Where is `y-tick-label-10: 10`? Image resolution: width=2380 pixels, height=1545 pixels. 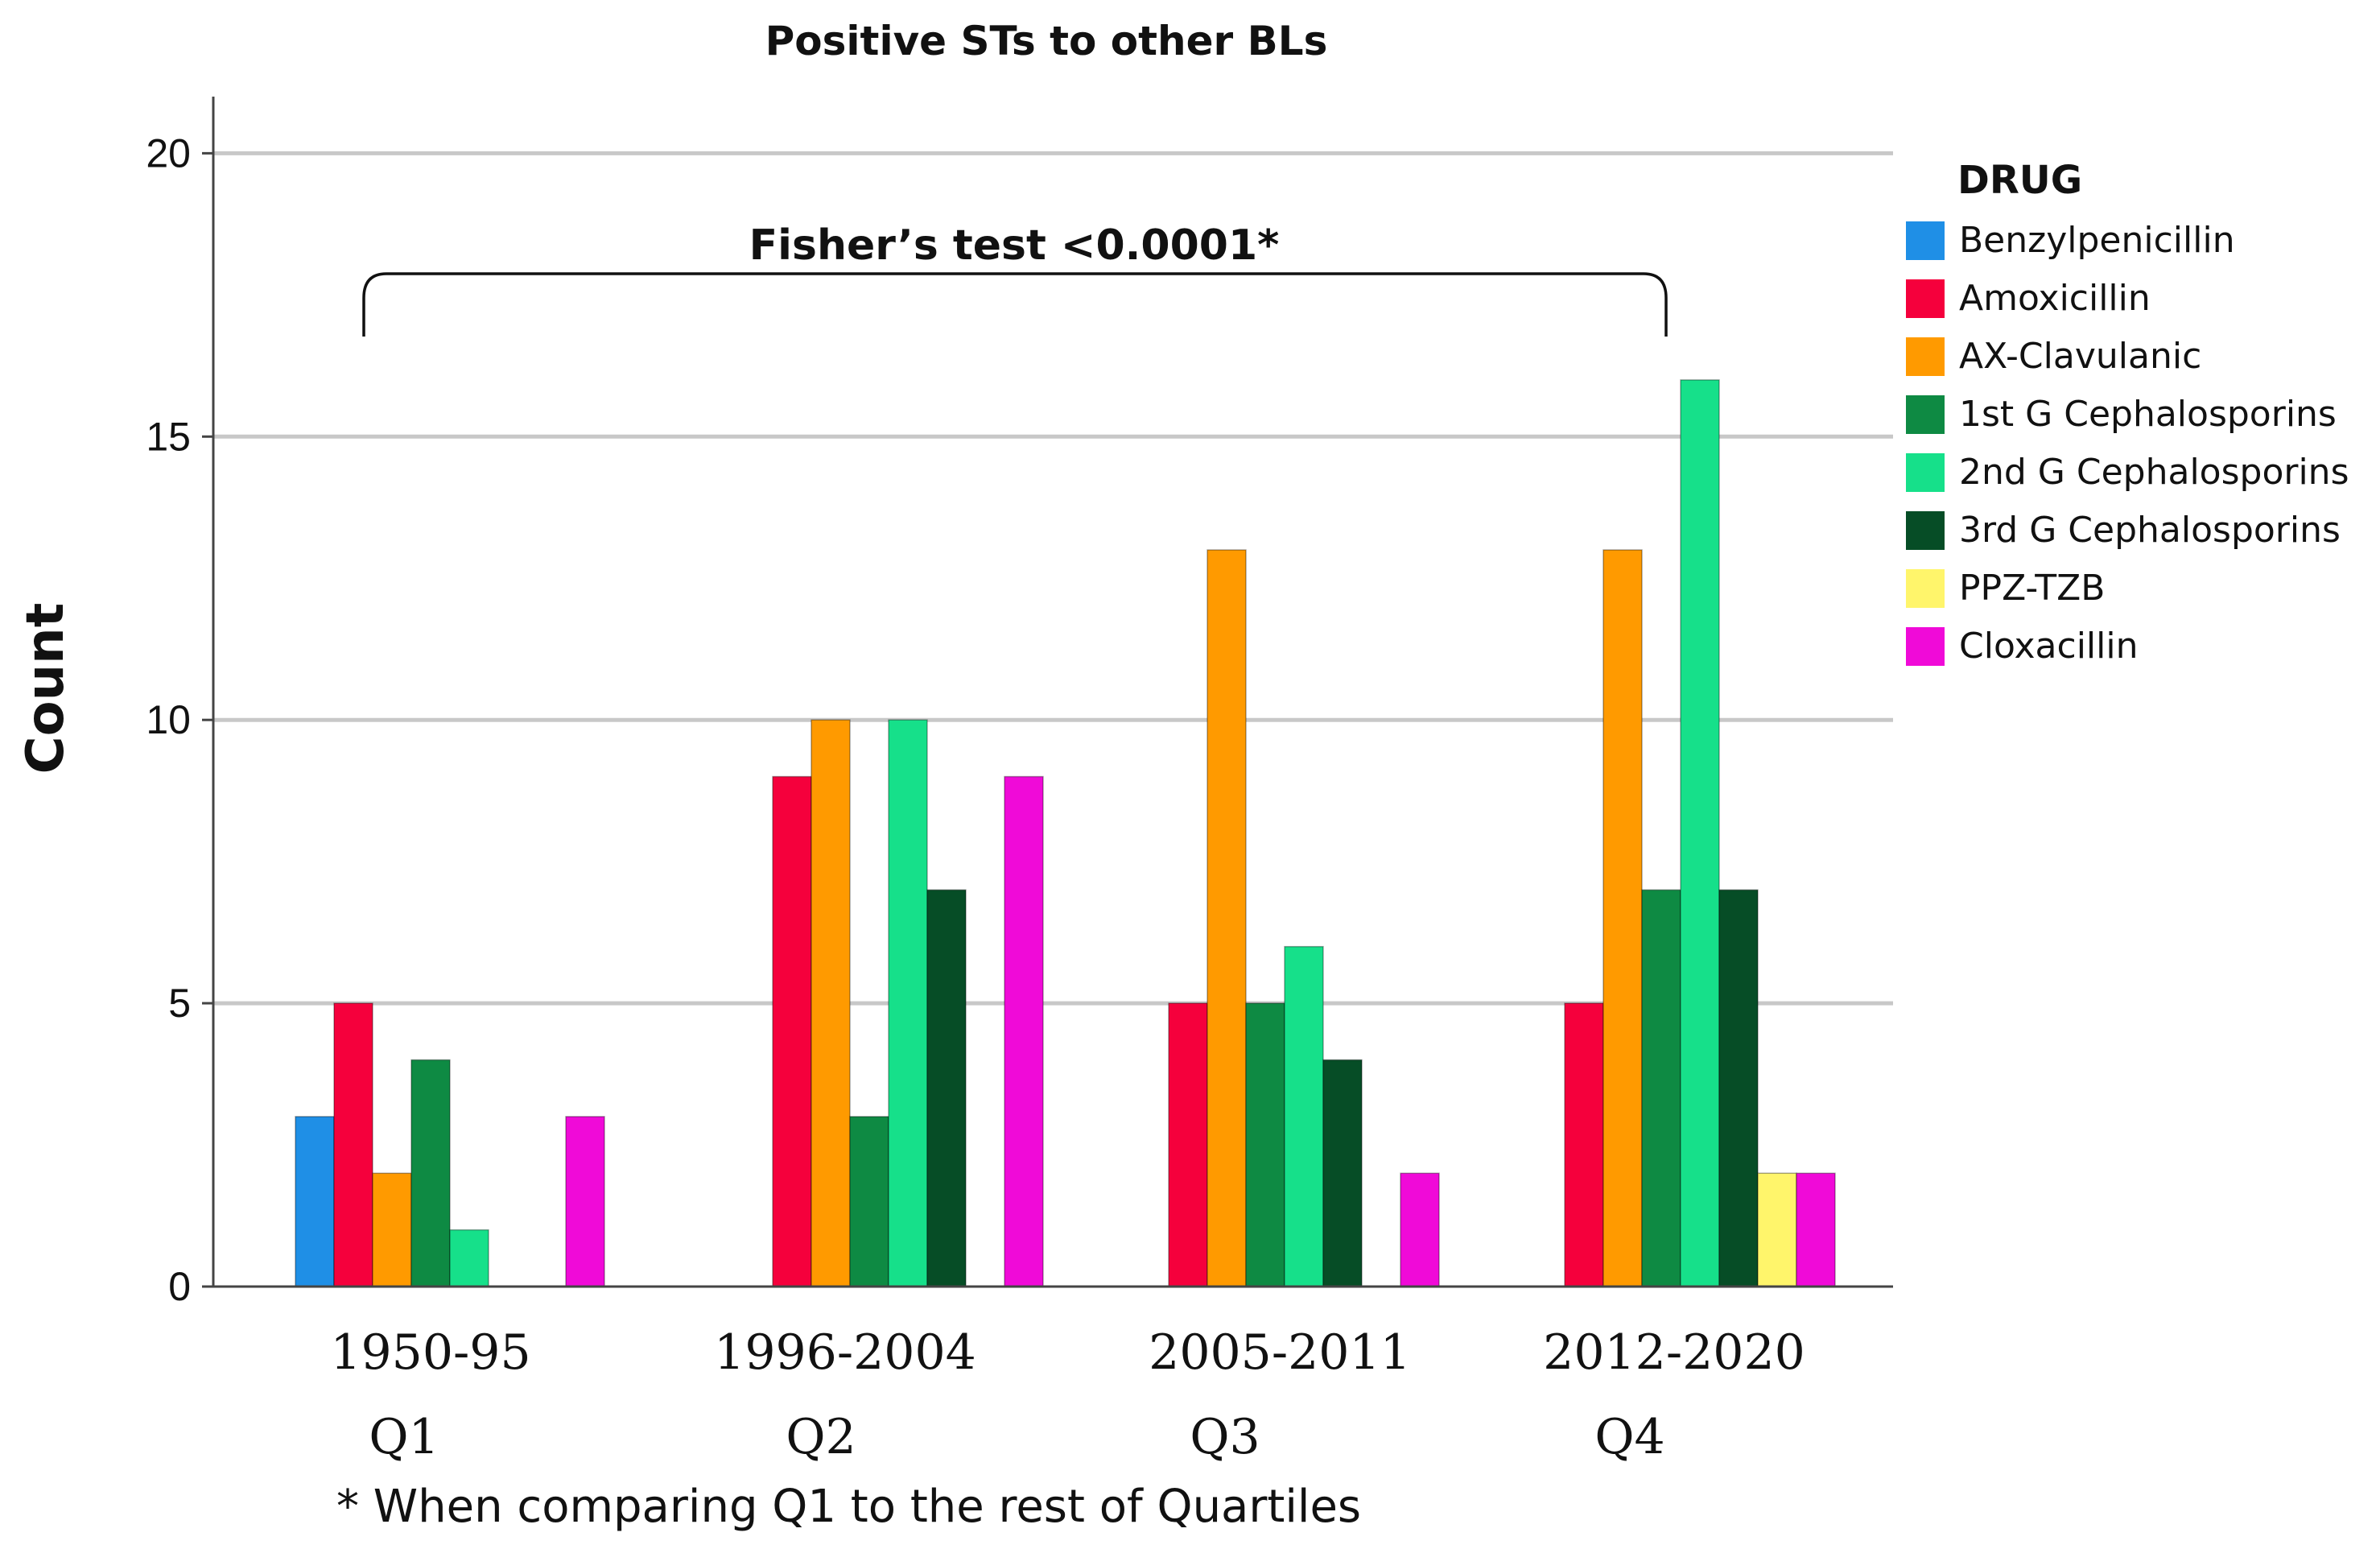
y-tick-label-10: 10 is located at coordinates (168, 720).